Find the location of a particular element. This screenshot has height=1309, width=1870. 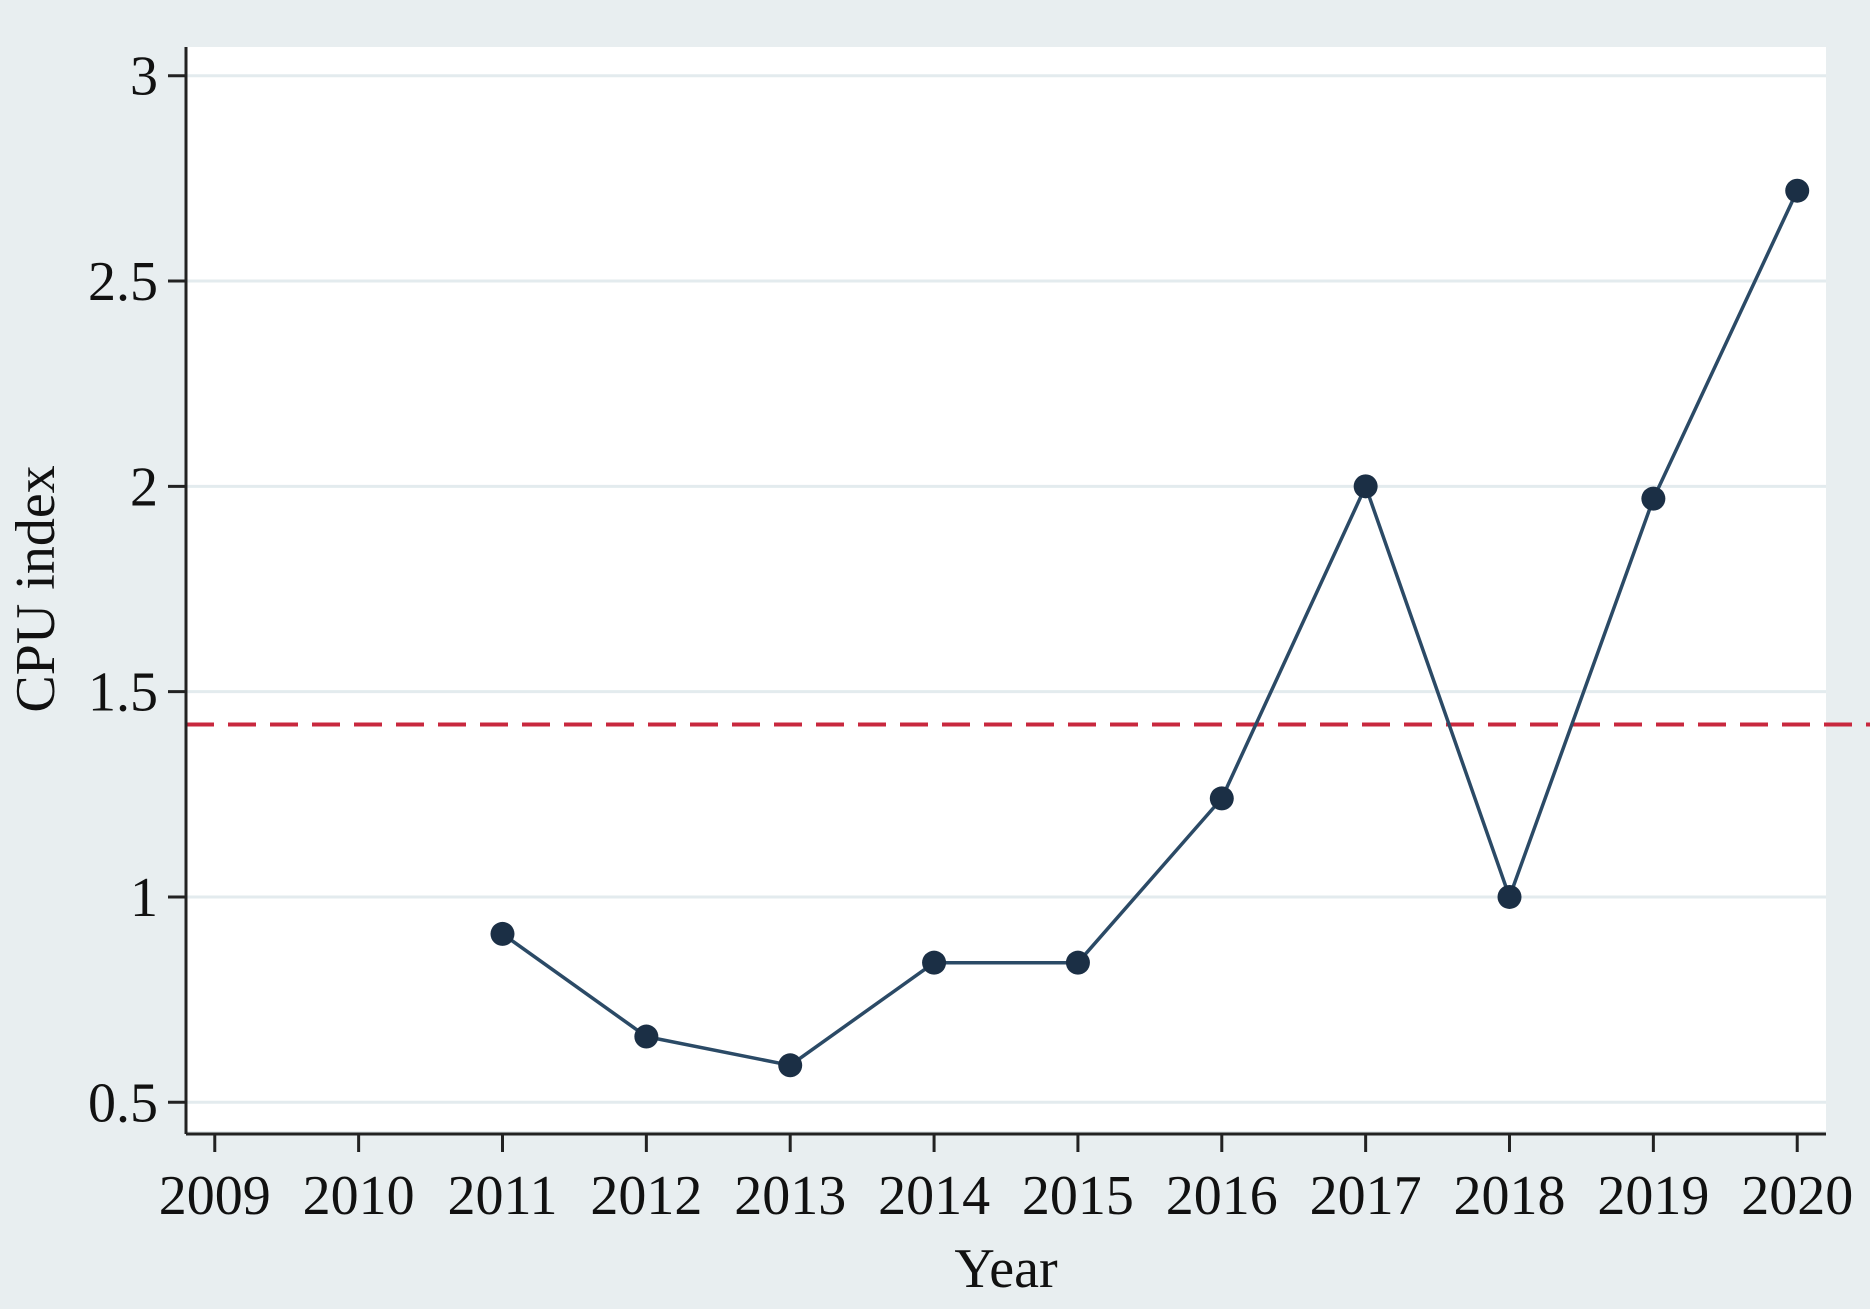

y-tick-label: 3 is located at coordinates (144, 77).